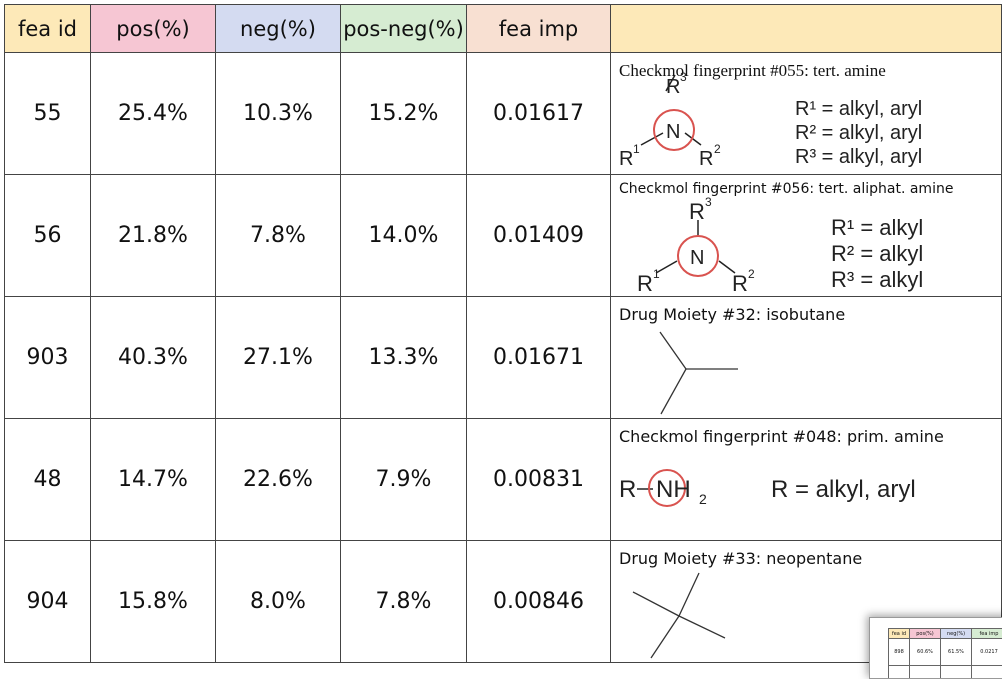 The height and width of the screenshot is (679, 1002). What do you see at coordinates (858, 109) in the screenshot?
I see `legend-line-1: R¹ = alkyl, aryl` at bounding box center [858, 109].